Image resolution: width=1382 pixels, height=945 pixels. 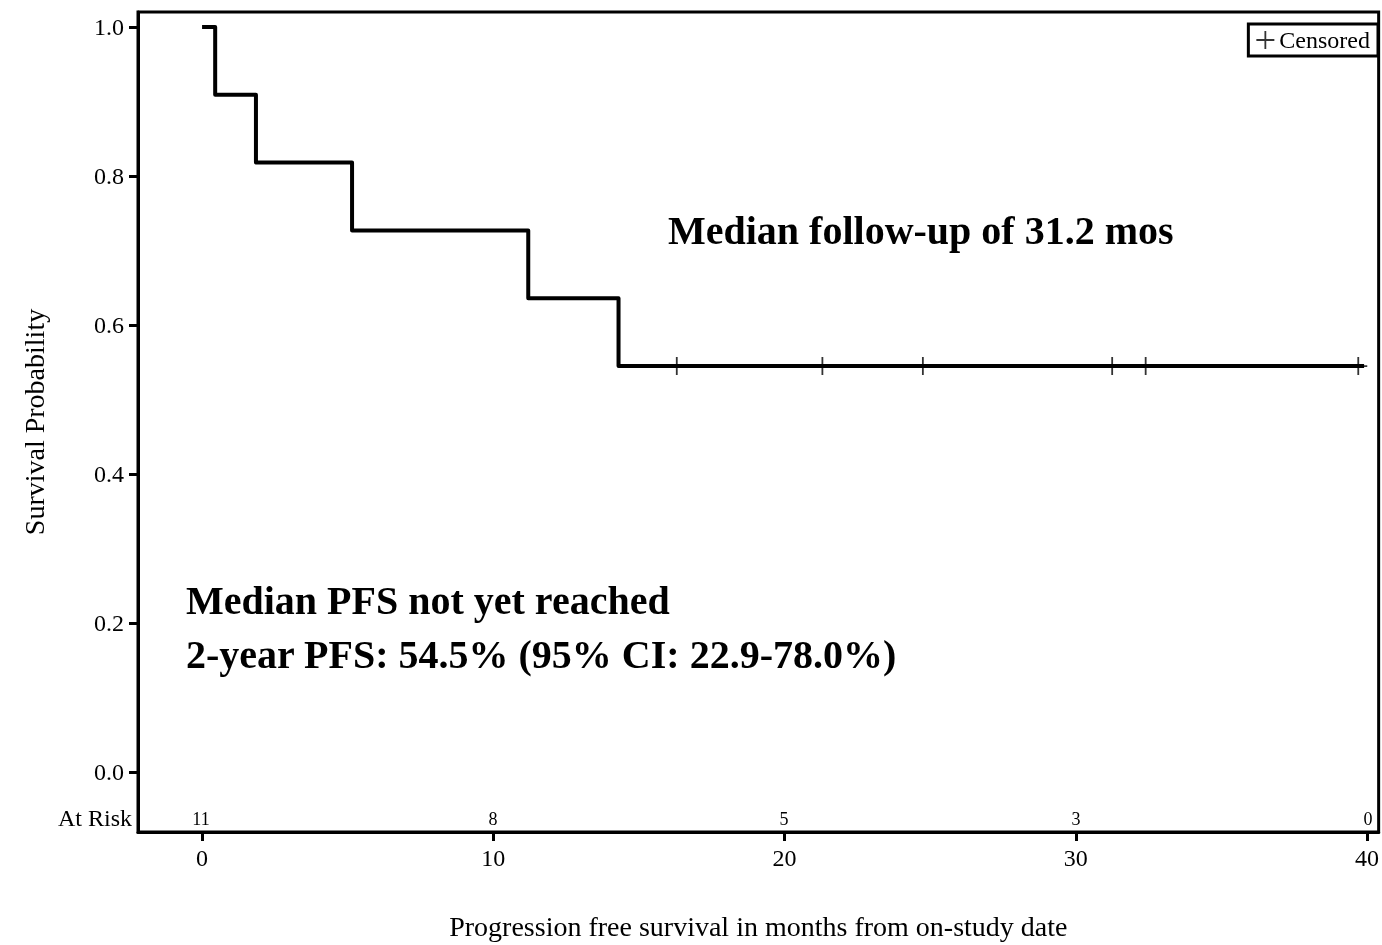 What do you see at coordinates (1368, 819) in the screenshot?
I see `annotation: 0` at bounding box center [1368, 819].